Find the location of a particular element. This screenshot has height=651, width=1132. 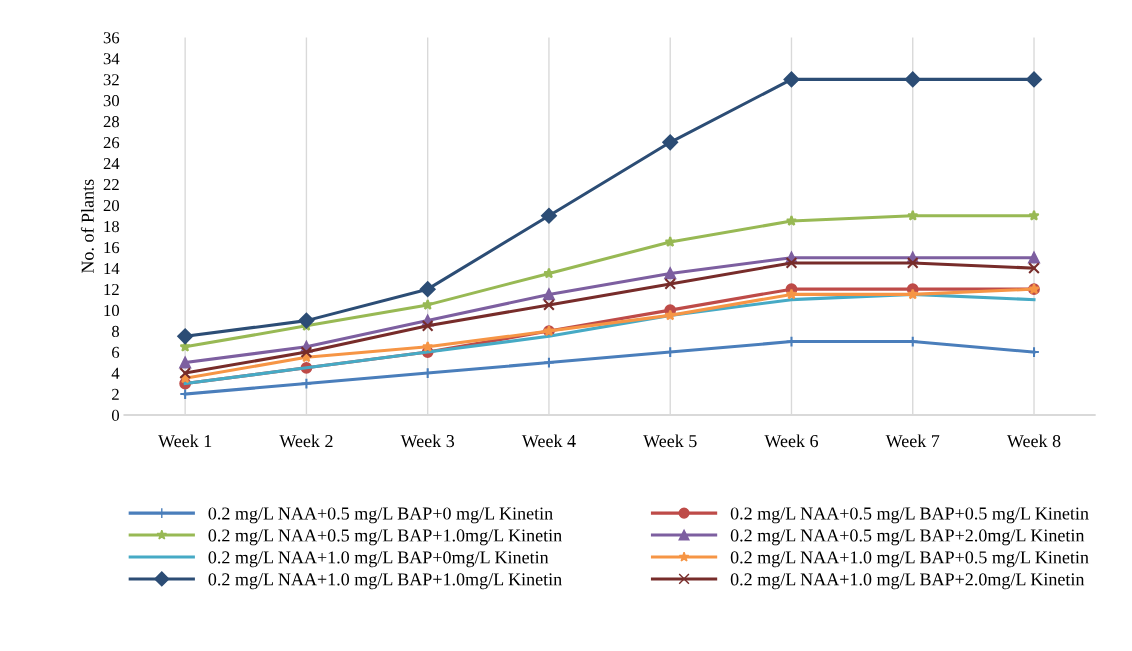

x-tick-label: Week 5 is located at coordinates (670, 441).